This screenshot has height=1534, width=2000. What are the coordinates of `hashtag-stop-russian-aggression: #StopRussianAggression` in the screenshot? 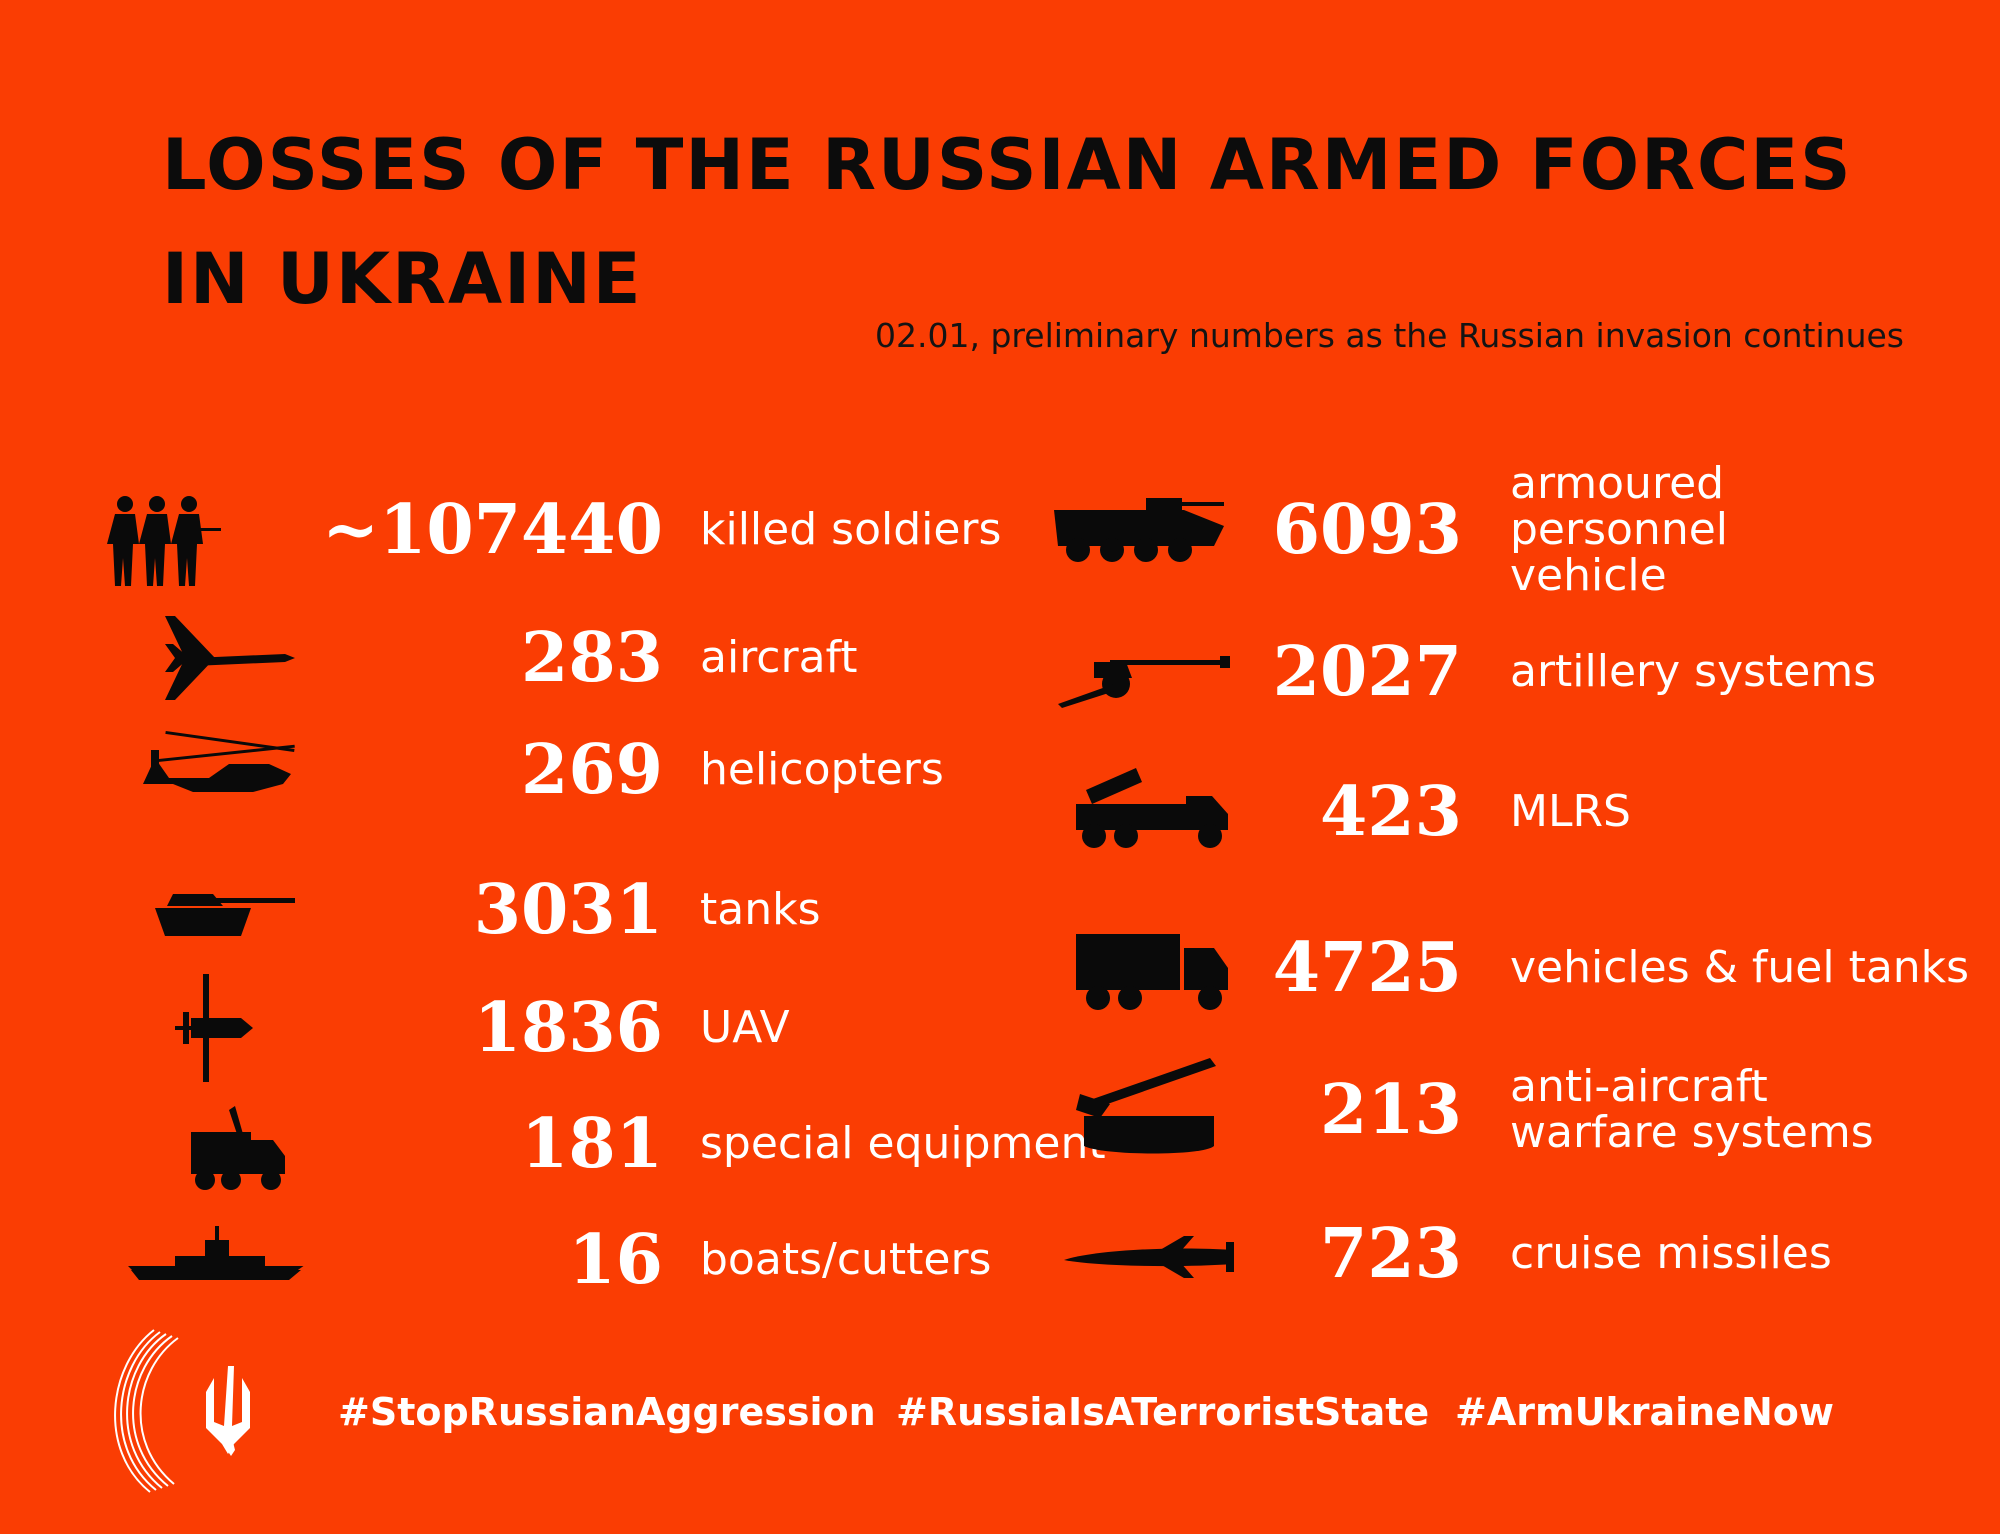 It's located at (607, 1412).